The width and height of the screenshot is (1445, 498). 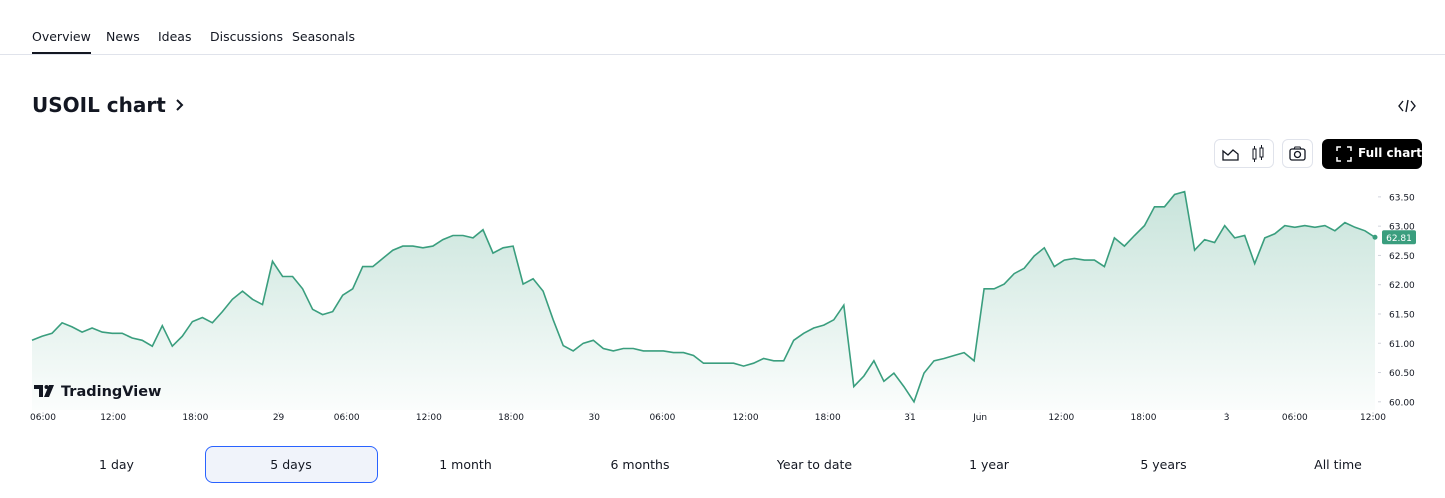 I want to click on camera-icon, so click(x=1297, y=153).